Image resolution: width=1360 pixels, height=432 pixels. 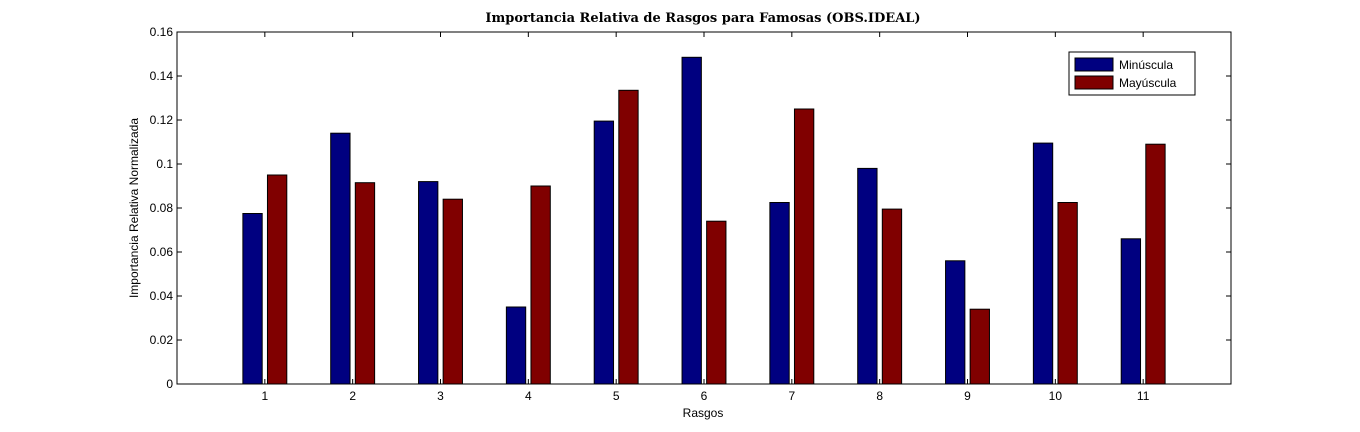 I want to click on y-tick-label: 0, so click(x=169, y=384).